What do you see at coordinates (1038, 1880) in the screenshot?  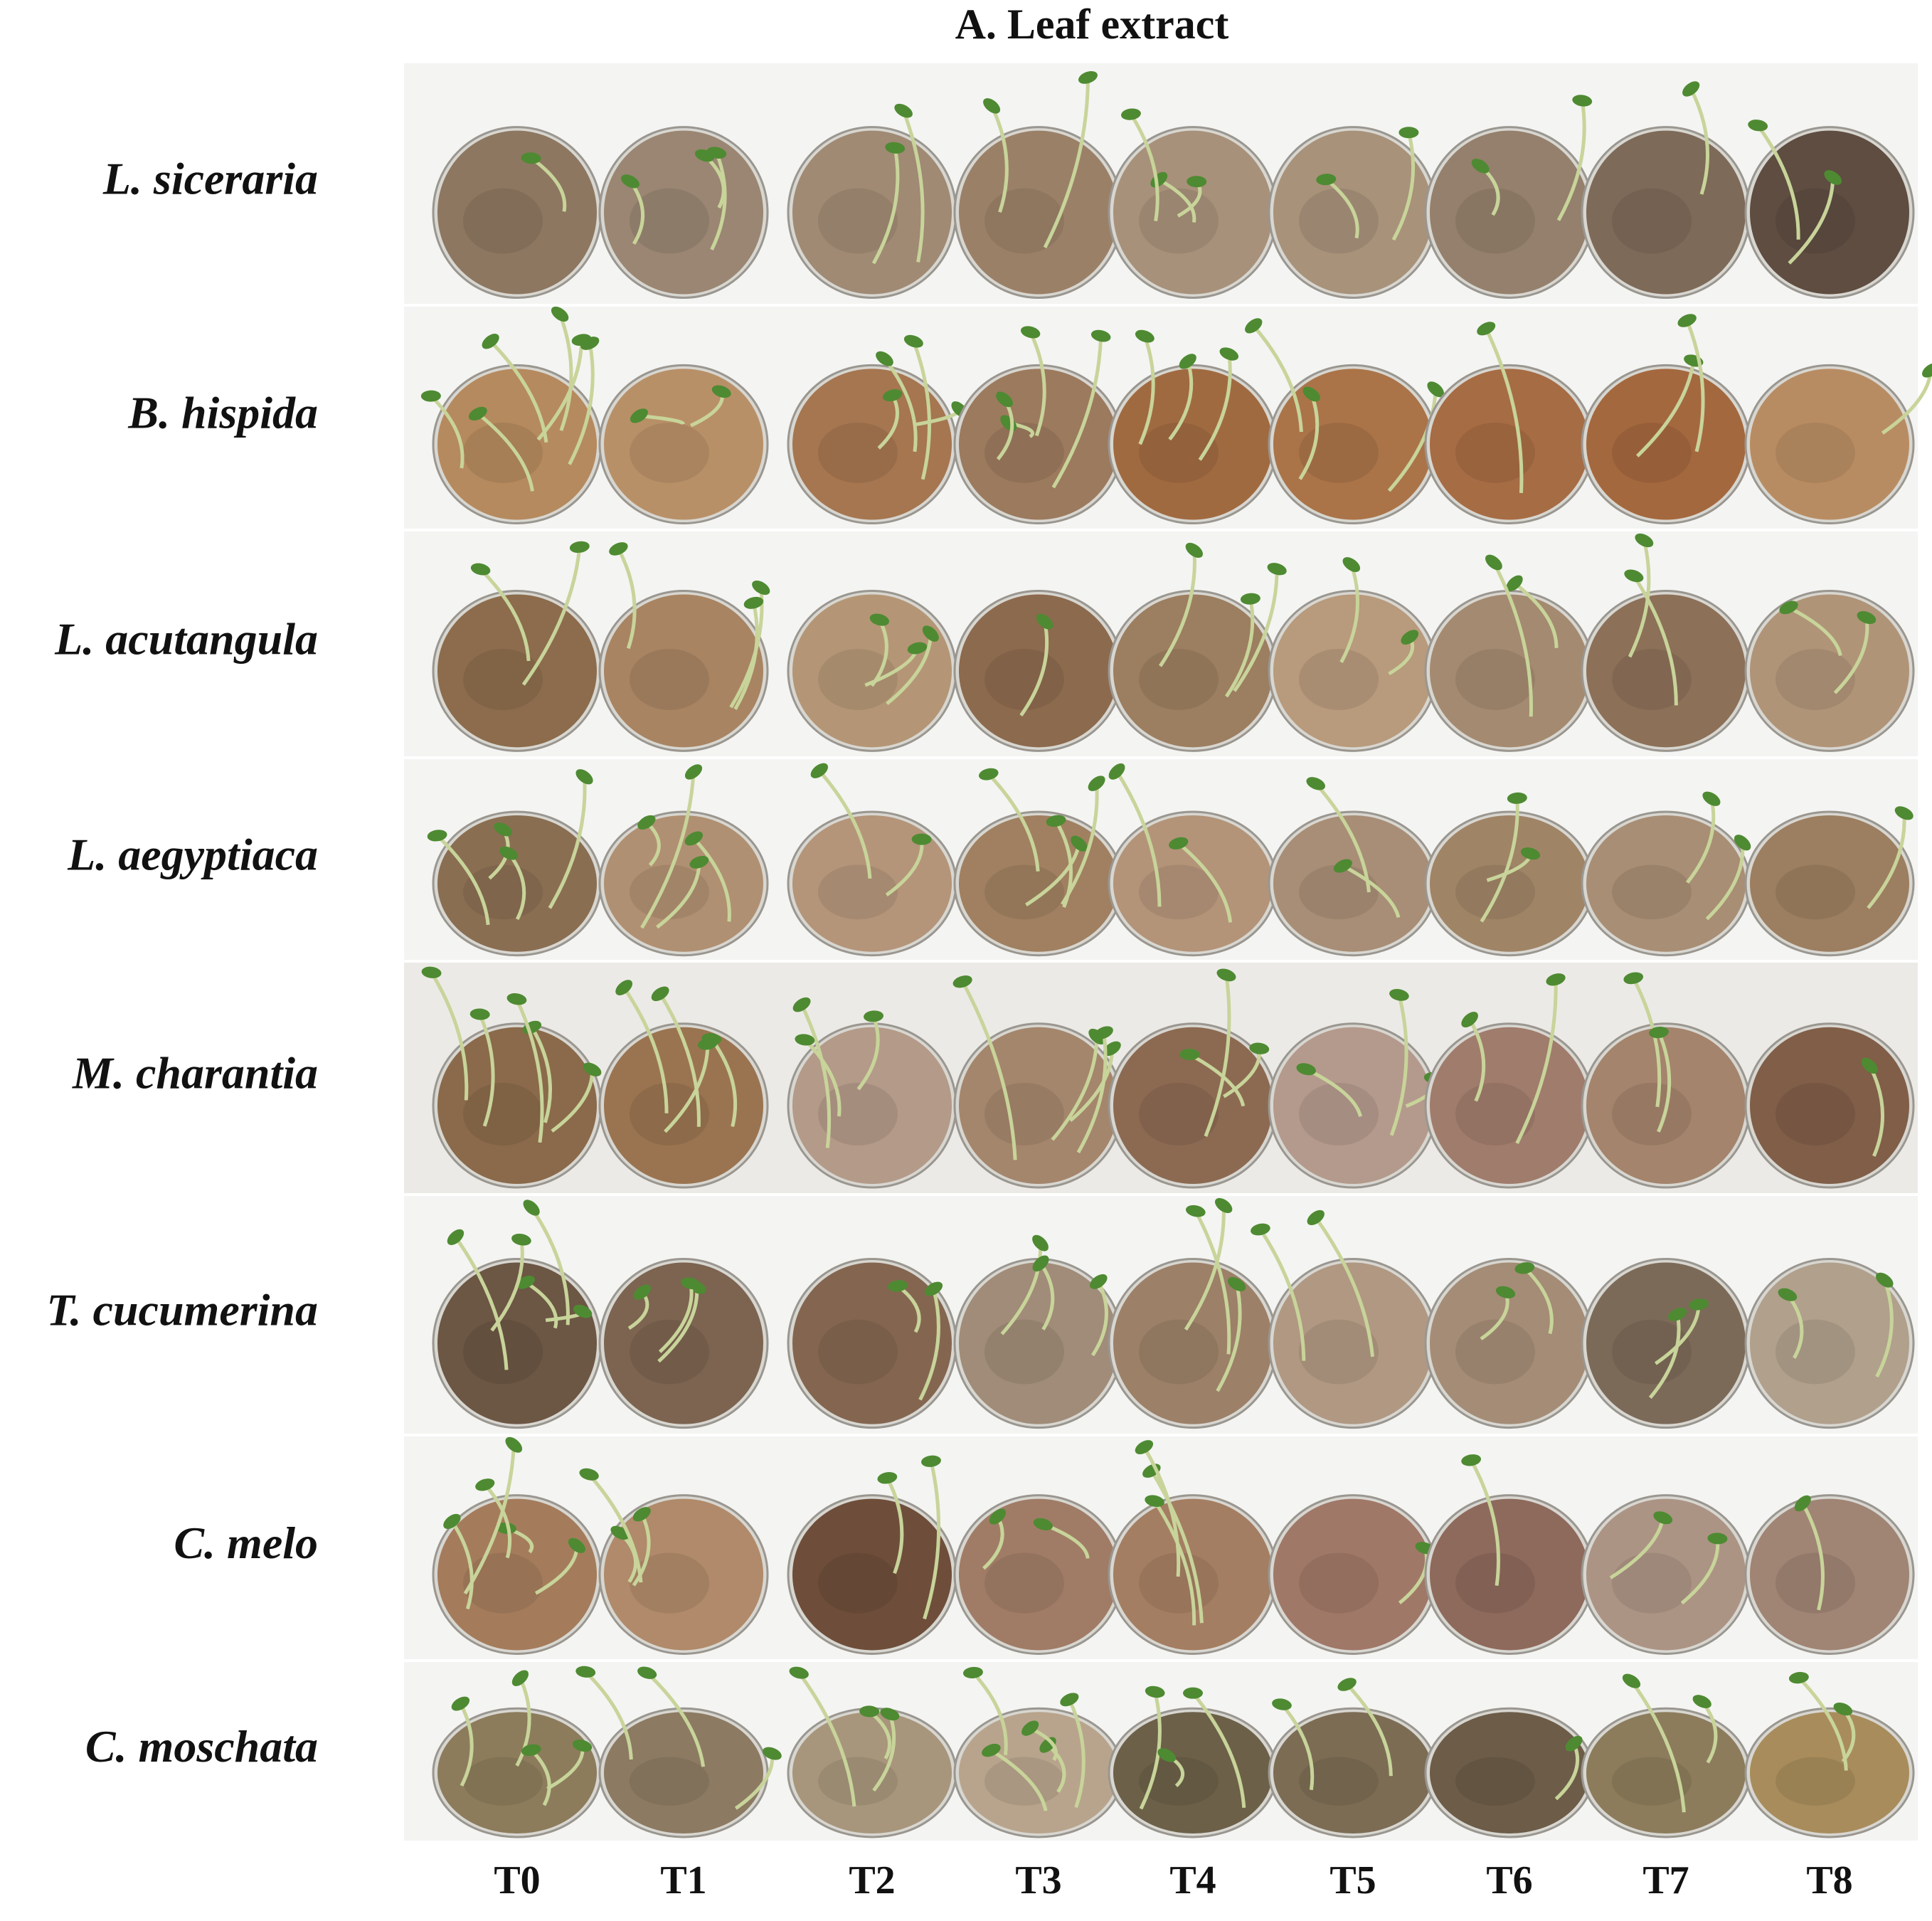 I see `column-label: T3` at bounding box center [1038, 1880].